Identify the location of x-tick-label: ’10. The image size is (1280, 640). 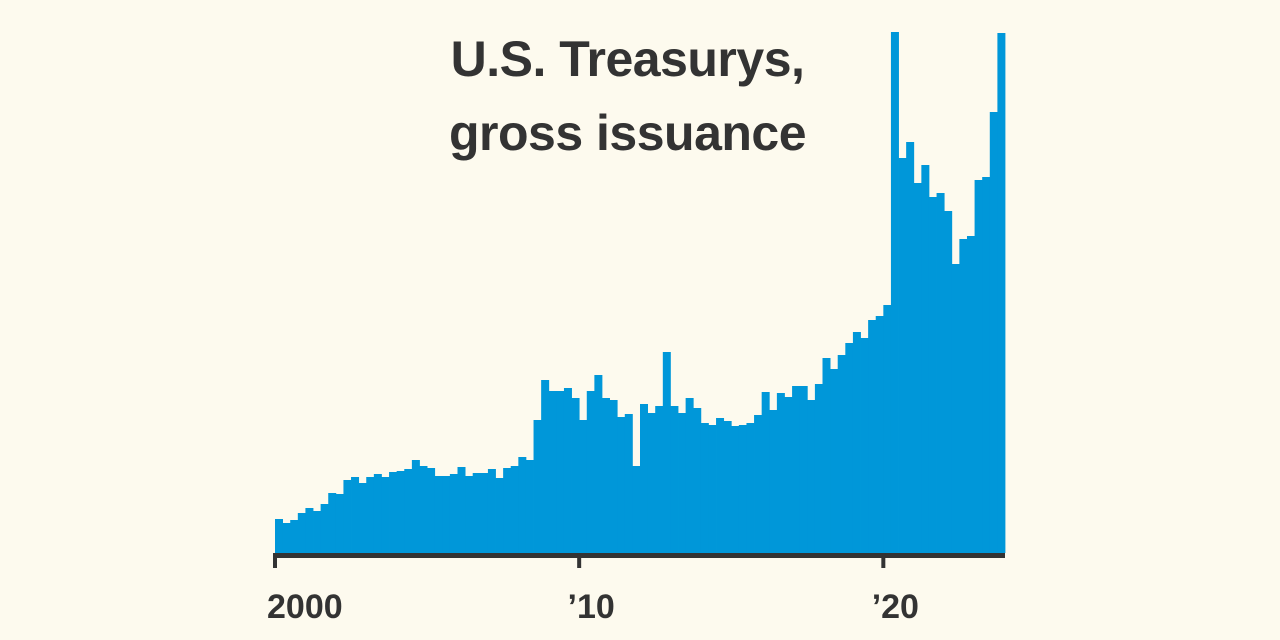
(591, 607).